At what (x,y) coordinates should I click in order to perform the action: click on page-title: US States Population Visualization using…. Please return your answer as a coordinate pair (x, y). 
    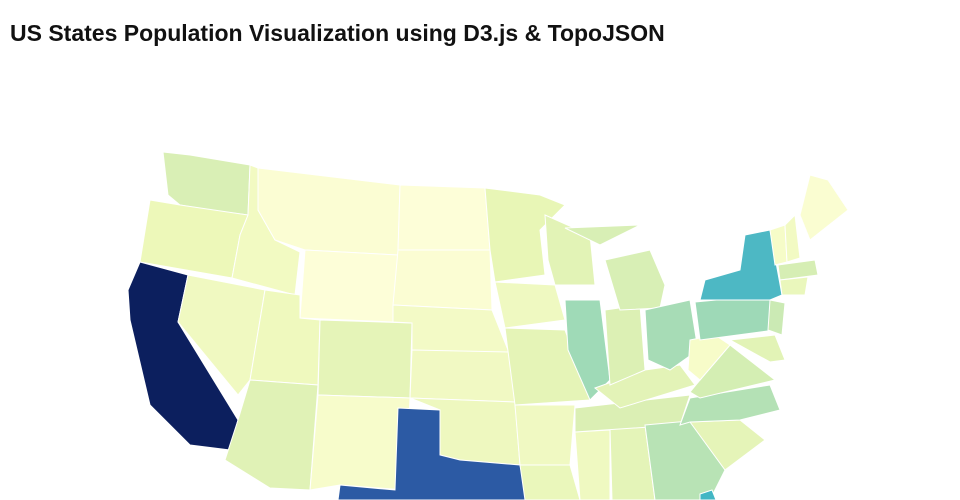
    Looking at the image, I should click on (337, 33).